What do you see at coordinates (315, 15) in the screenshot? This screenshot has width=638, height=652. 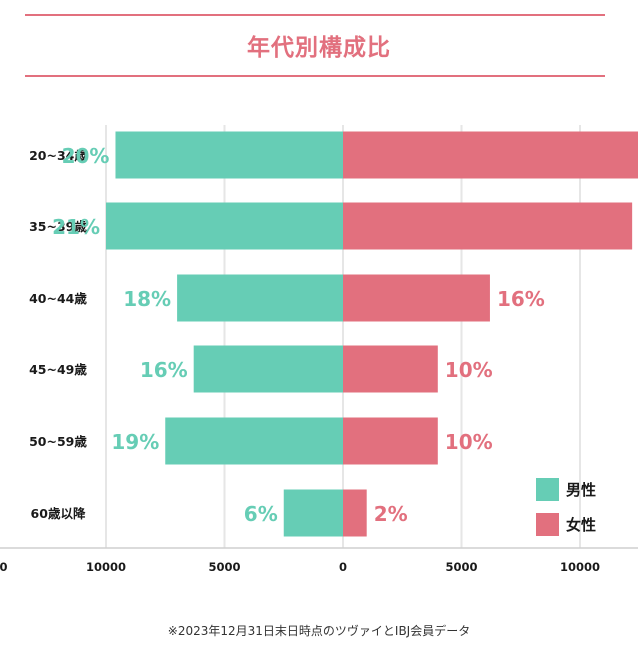 I see `title-top-rule` at bounding box center [315, 15].